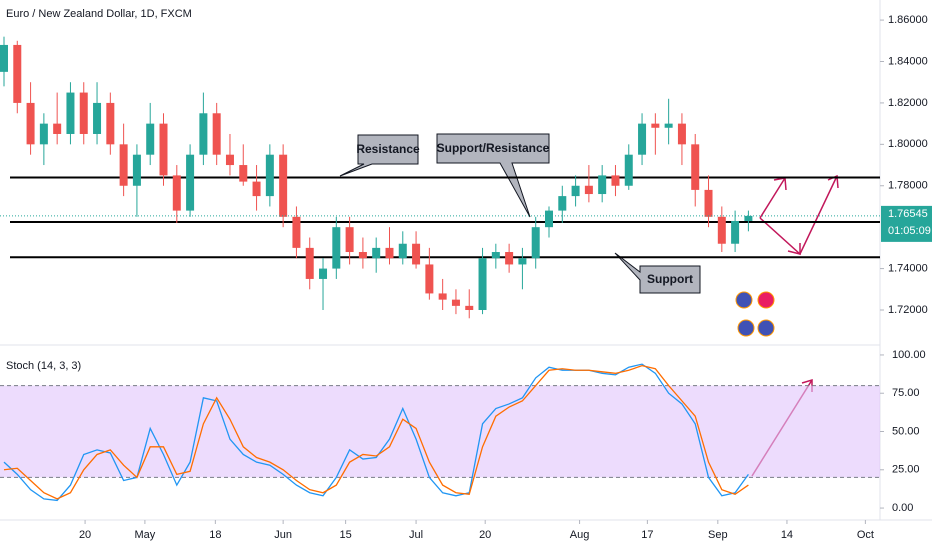 Image resolution: width=932 pixels, height=550 pixels. What do you see at coordinates (416, 535) in the screenshot?
I see `x-tick-label: Jul` at bounding box center [416, 535].